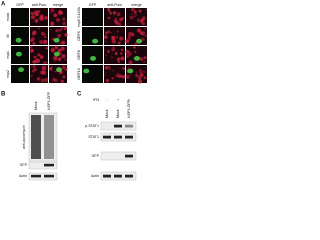  Describe the element at coordinates (49, 100) in the screenshot. I see `lane-label: NSP1-GFP` at that location.